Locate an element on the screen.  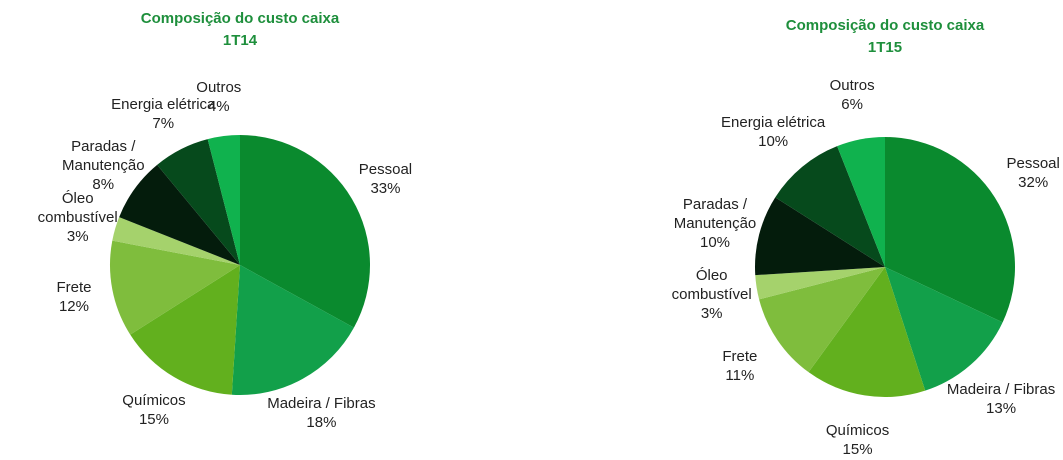
chart-subtitle: 1T15 is located at coordinates (885, 47).